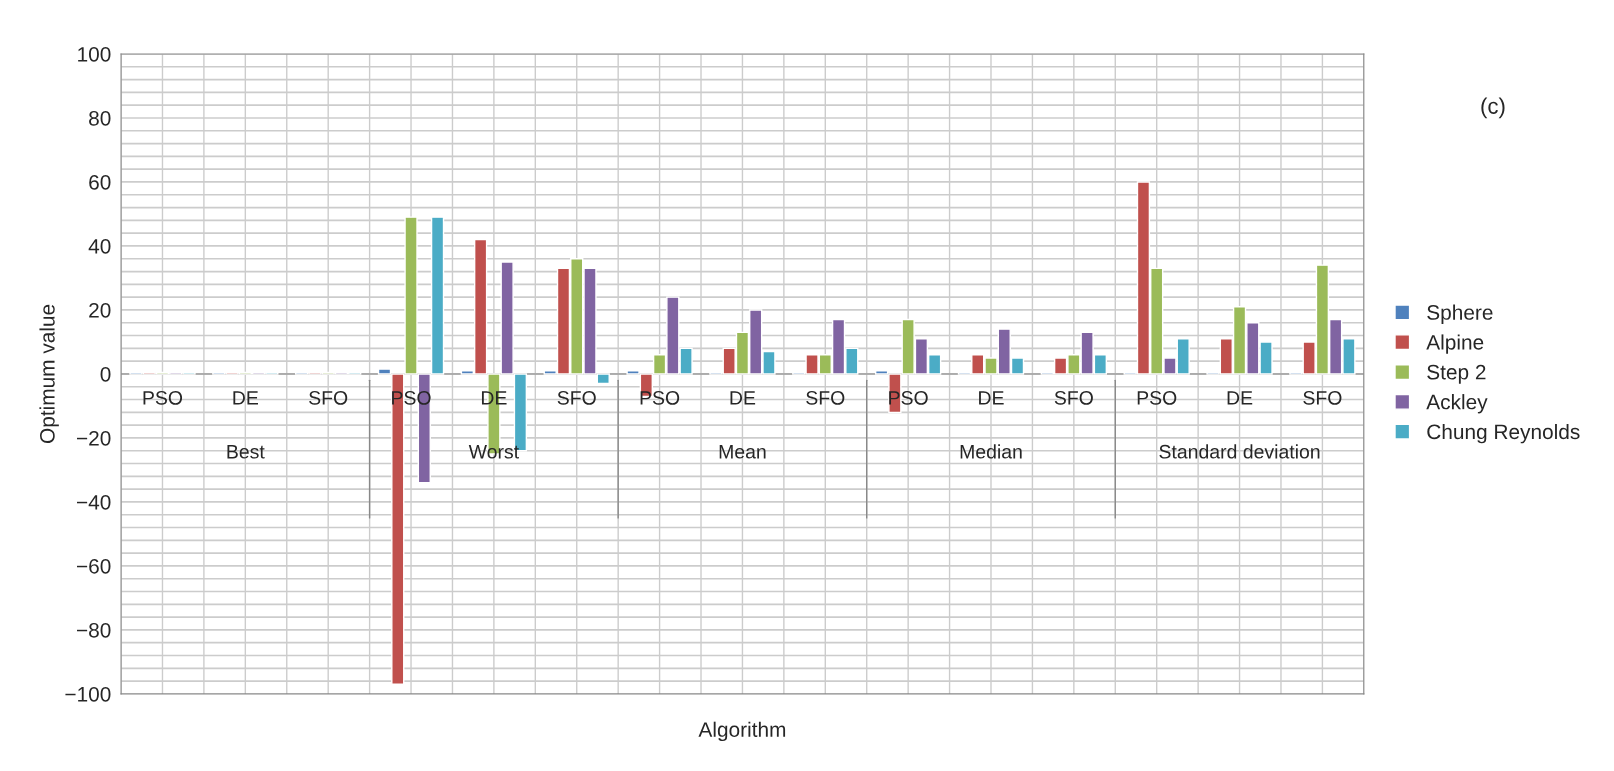  What do you see at coordinates (991, 451) in the screenshot?
I see `annotation: Median` at bounding box center [991, 451].